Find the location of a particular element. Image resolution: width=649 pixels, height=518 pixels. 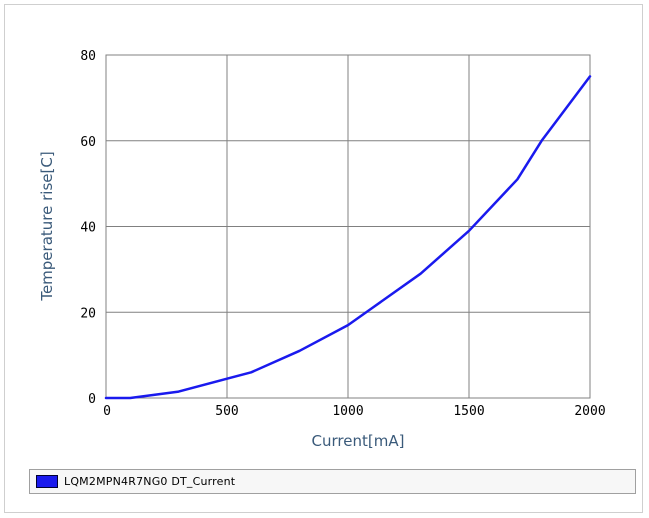

y-tick-label: 80 is located at coordinates (88, 56).